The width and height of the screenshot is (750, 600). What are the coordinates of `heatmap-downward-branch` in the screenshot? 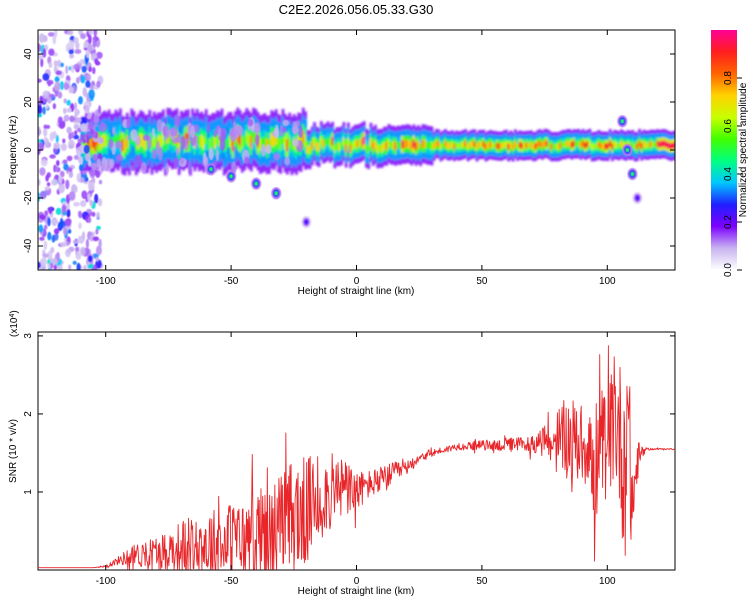 It's located at (259, 195).